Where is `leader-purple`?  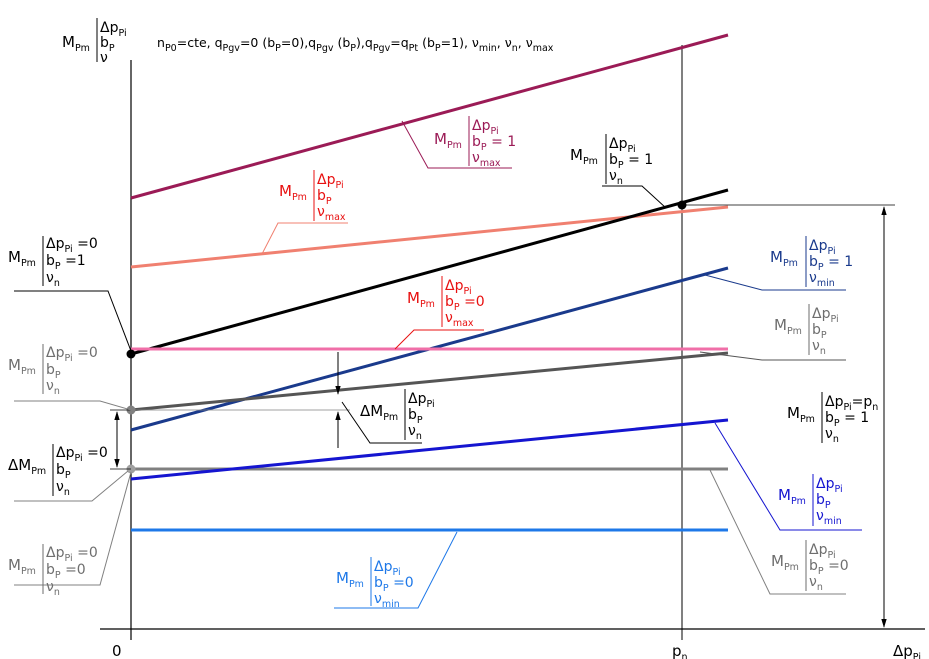
leader-purple is located at coordinates (456, 144).